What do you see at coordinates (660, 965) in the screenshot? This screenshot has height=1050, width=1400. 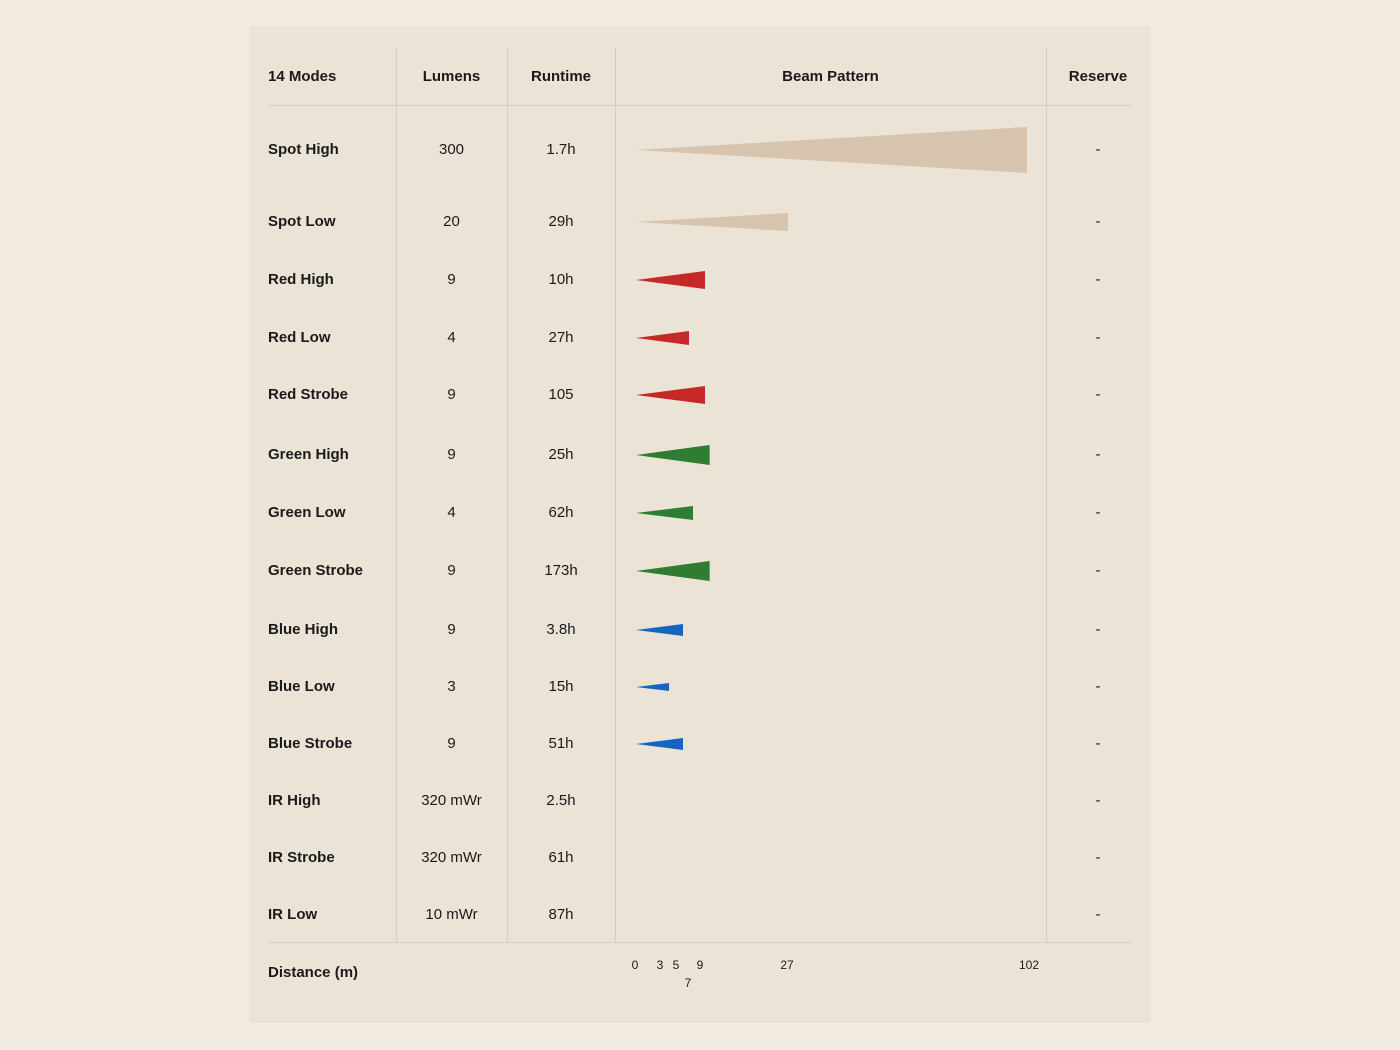 I see `distance-tick-label: 3` at bounding box center [660, 965].